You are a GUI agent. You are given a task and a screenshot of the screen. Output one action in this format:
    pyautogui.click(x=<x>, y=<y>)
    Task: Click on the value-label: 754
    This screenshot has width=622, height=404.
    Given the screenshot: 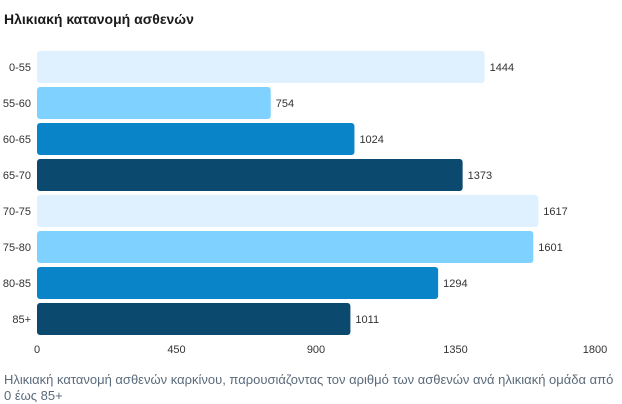 What is the action you would take?
    pyautogui.click(x=285, y=104)
    